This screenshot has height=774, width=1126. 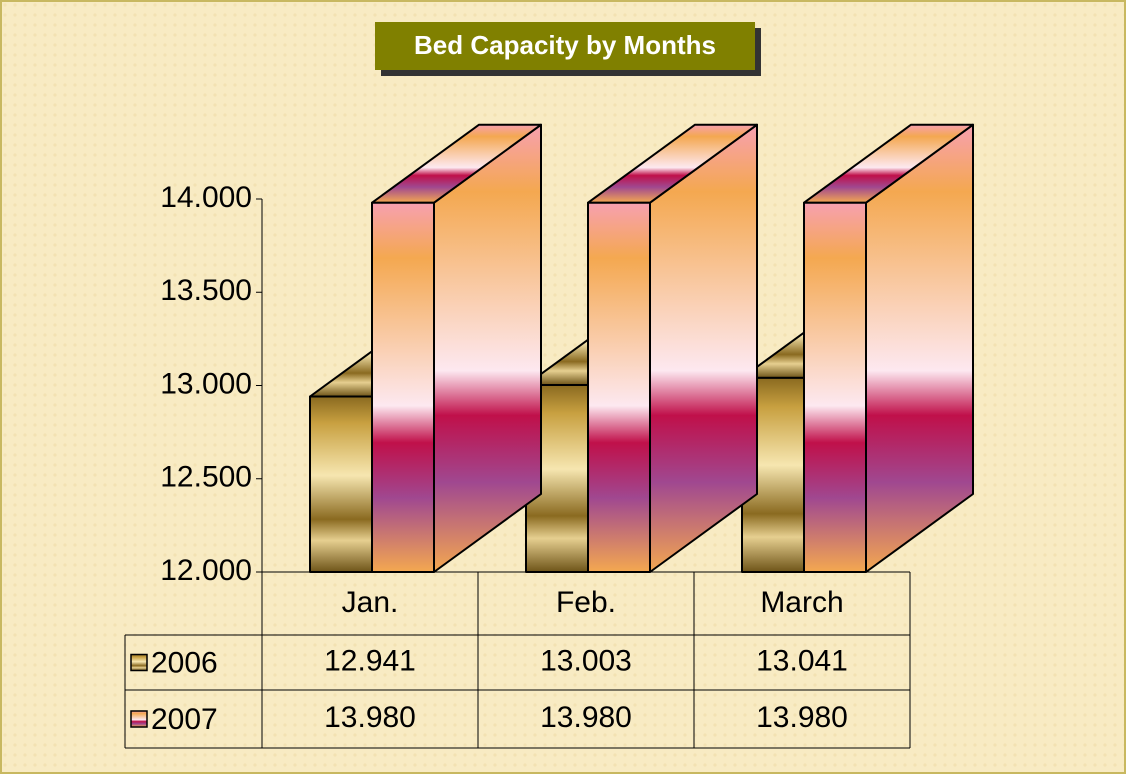 What do you see at coordinates (586, 602) in the screenshot?
I see `x-tick-label: Feb.` at bounding box center [586, 602].